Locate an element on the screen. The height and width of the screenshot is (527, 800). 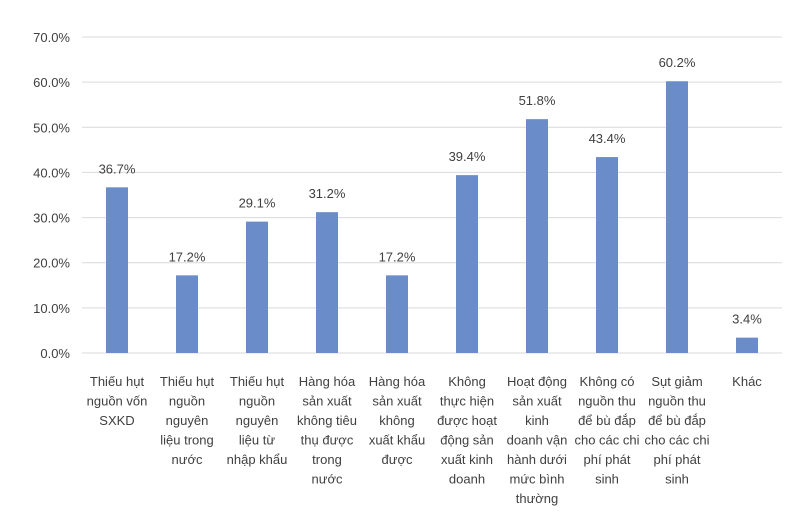
data-label: 3.4% is located at coordinates (747, 319).